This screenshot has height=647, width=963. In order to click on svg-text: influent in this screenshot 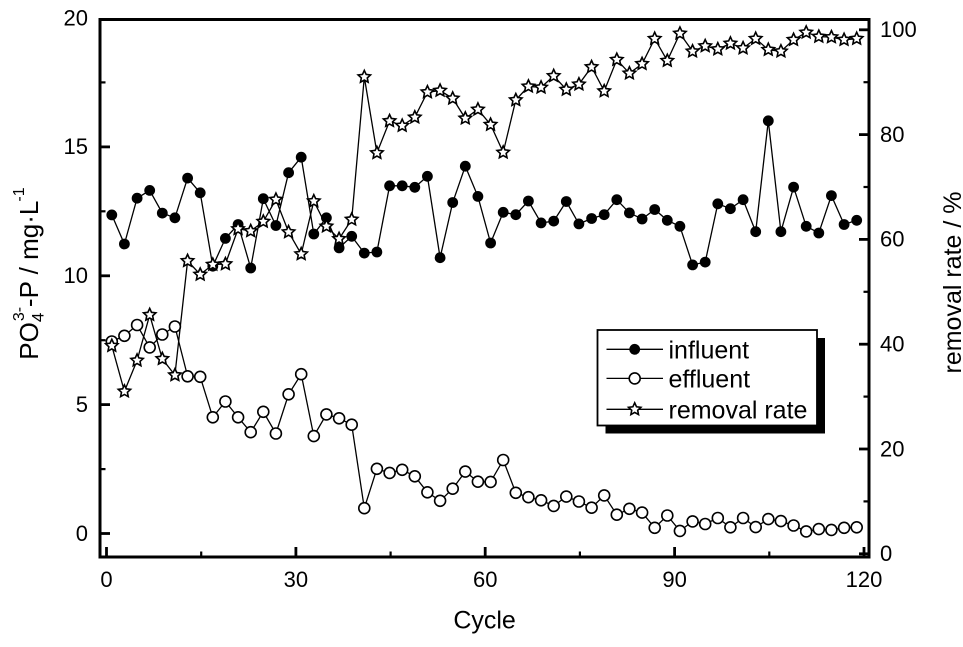, I will do `click(709, 350)`.